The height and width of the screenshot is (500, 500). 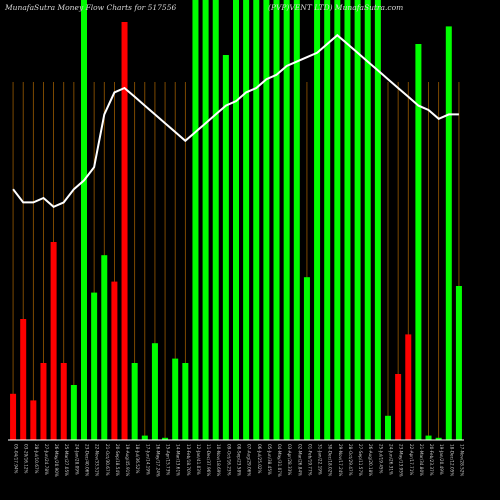 What do you see at coordinates (421, 460) in the screenshot?
I see `x-tick-label: 21-Mar/34.80%` at bounding box center [421, 460].